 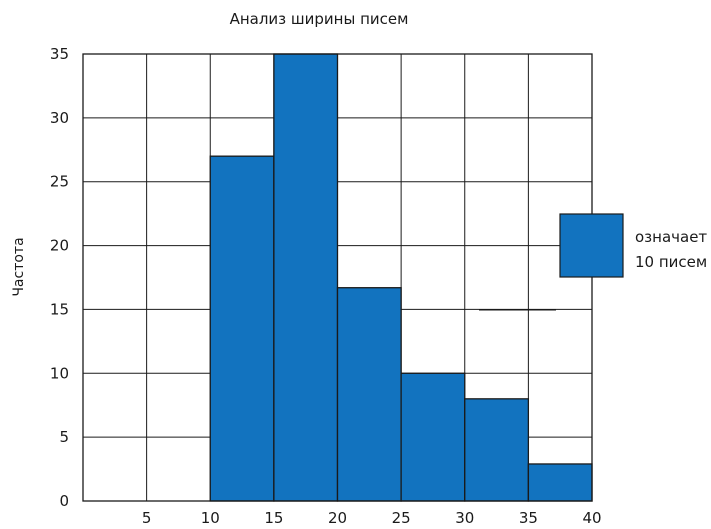 I want to click on y-axis-label: Частота, so click(x=19, y=266).